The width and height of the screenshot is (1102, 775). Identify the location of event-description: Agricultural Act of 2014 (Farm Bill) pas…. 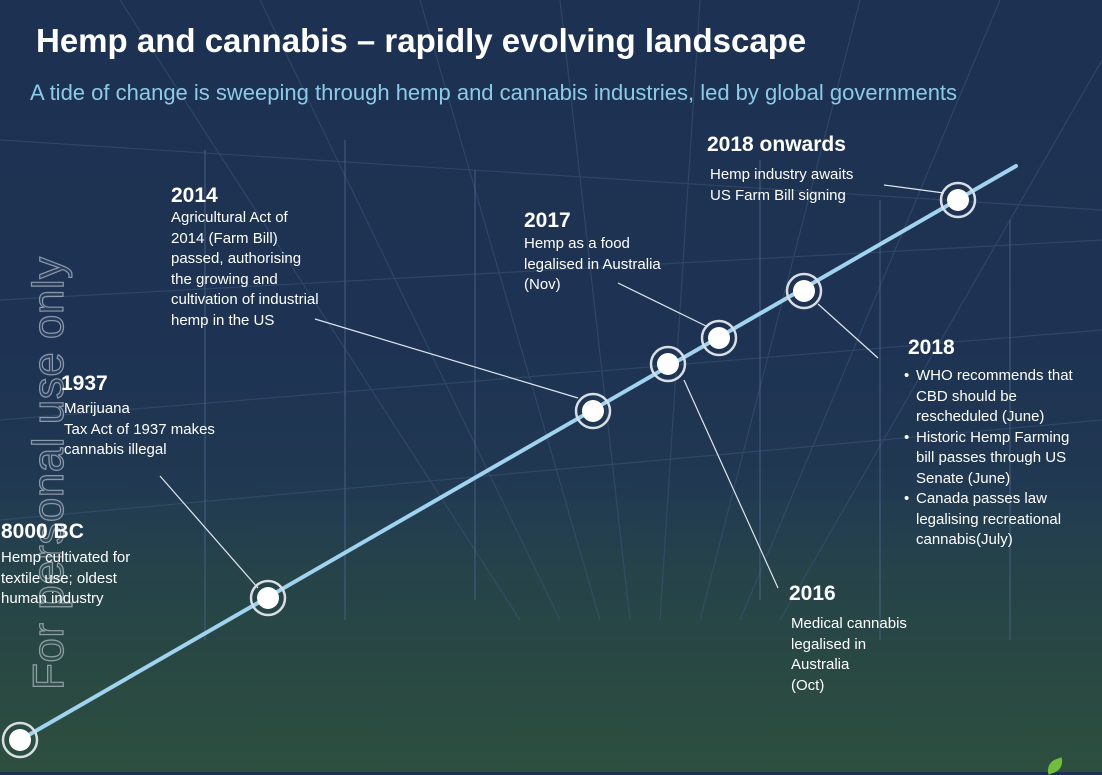
(245, 269).